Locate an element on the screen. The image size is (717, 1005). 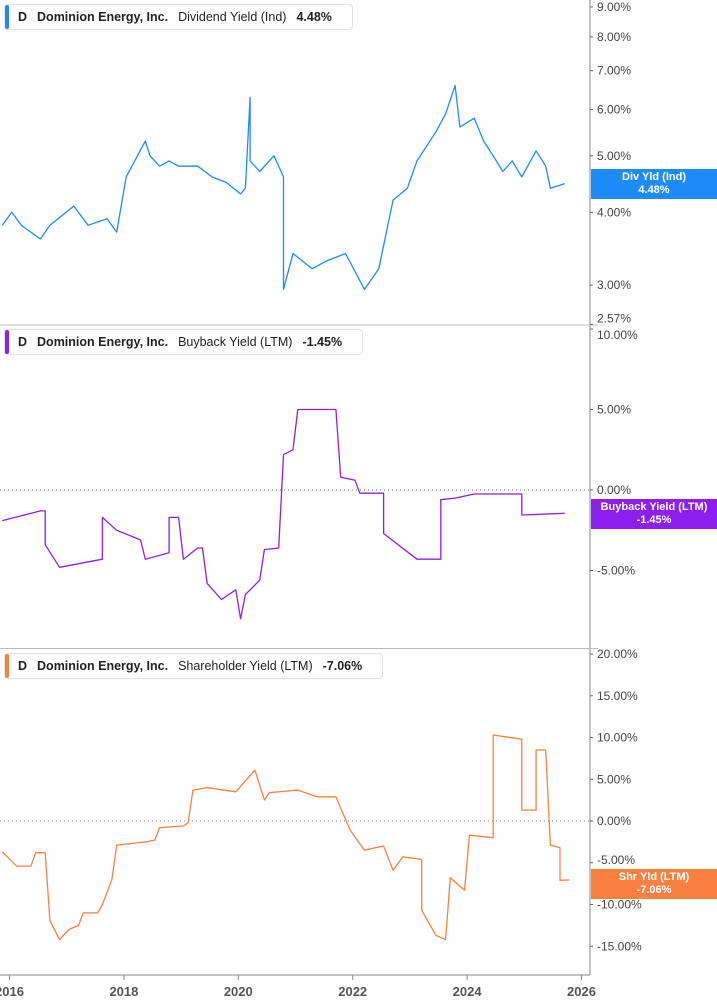
legend-value: -7.06% is located at coordinates (342, 666).